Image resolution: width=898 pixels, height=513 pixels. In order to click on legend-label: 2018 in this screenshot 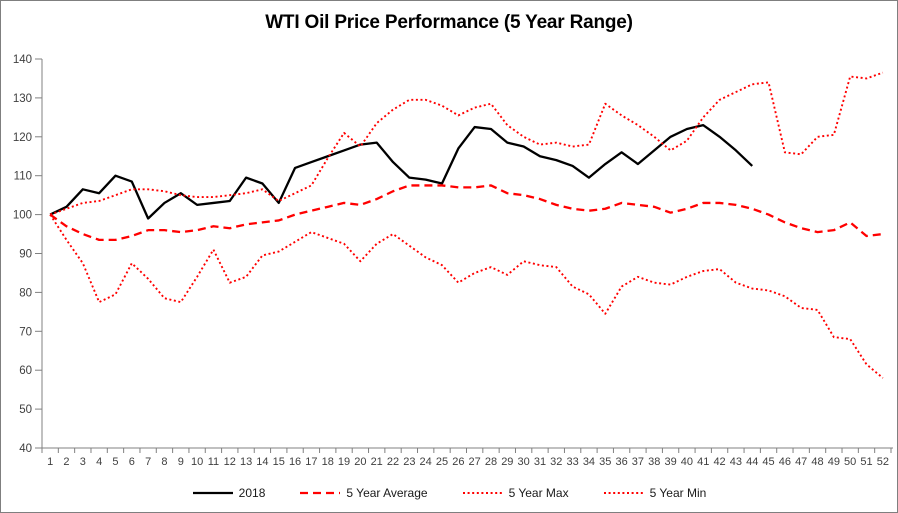, I will do `click(252, 493)`.